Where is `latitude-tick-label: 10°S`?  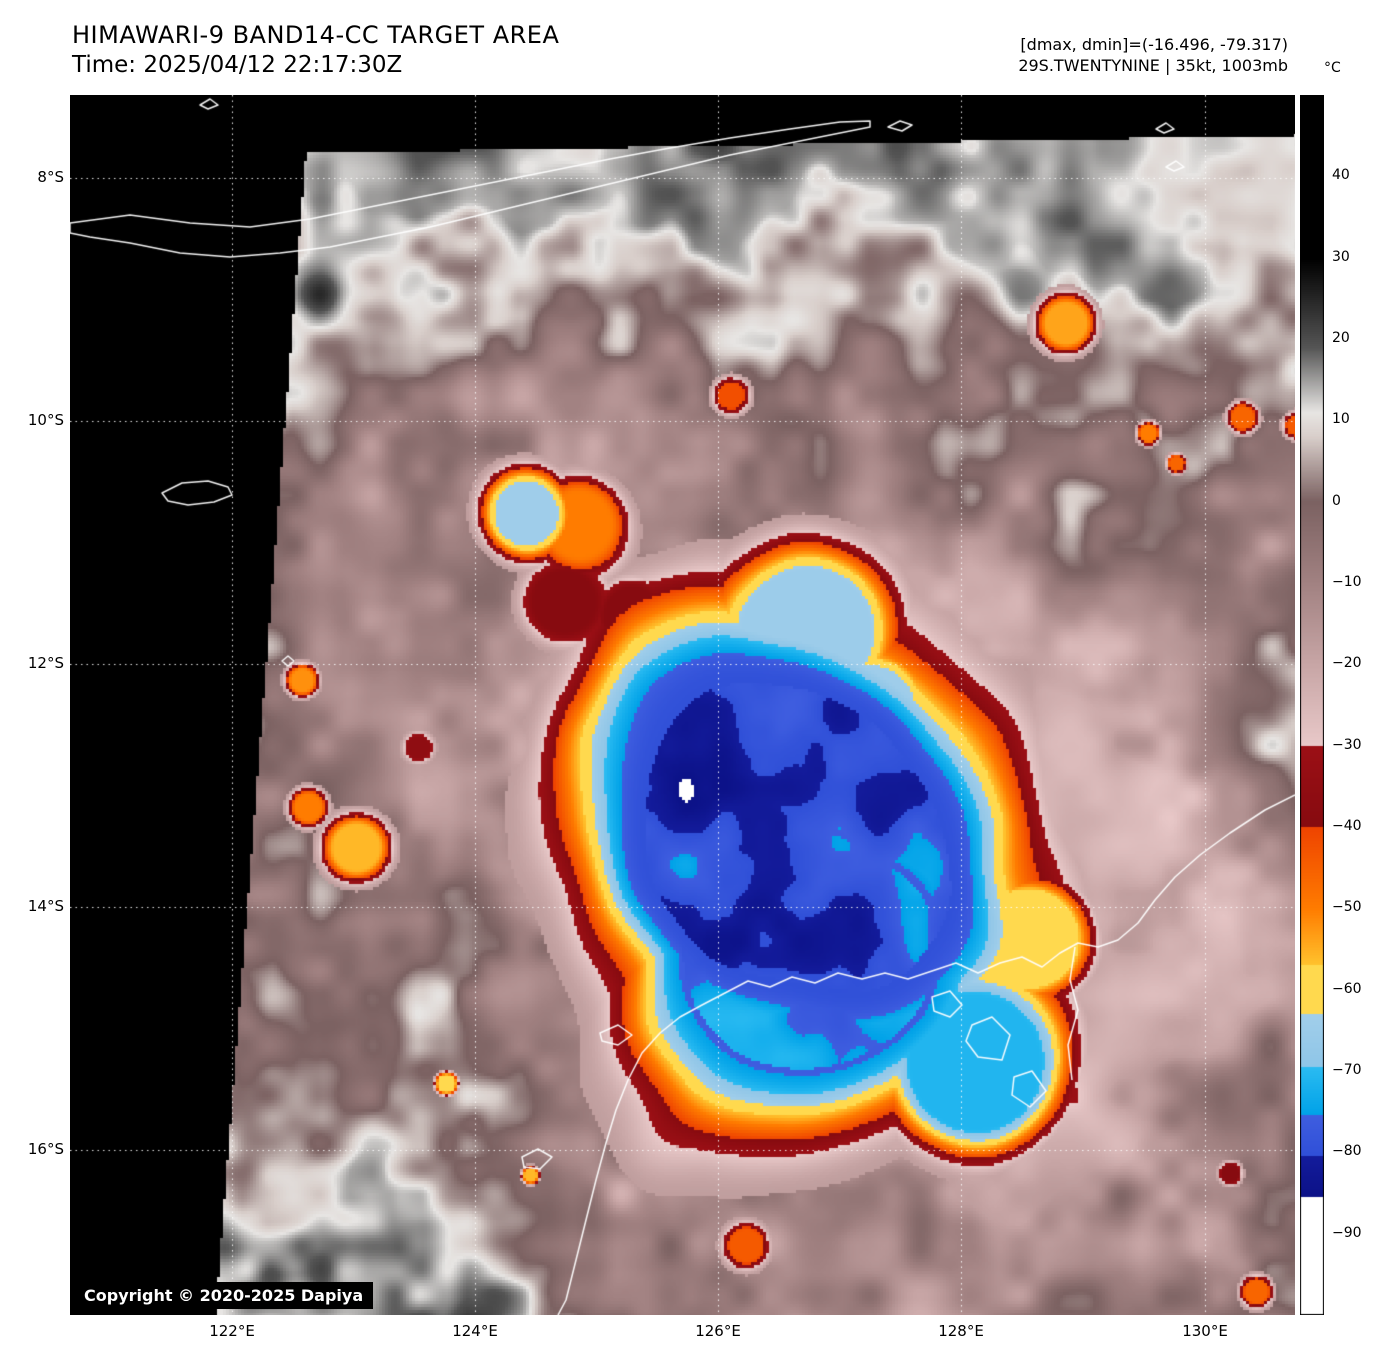
latitude-tick-label: 10°S is located at coordinates (45, 420).